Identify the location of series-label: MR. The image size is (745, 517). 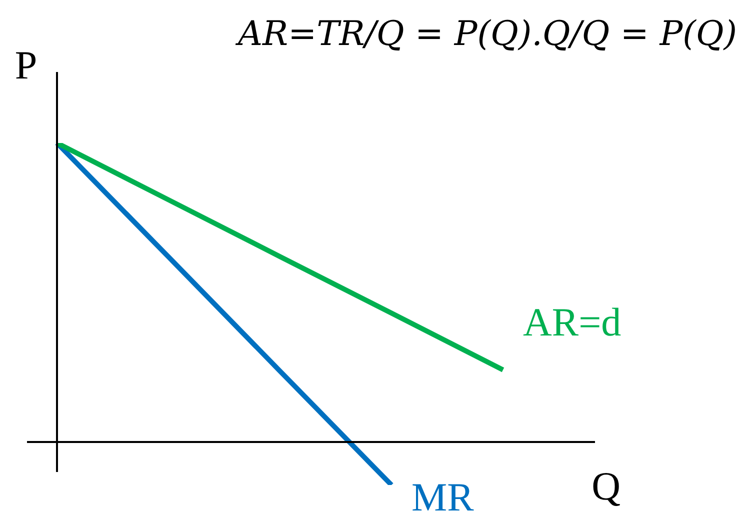
(443, 495).